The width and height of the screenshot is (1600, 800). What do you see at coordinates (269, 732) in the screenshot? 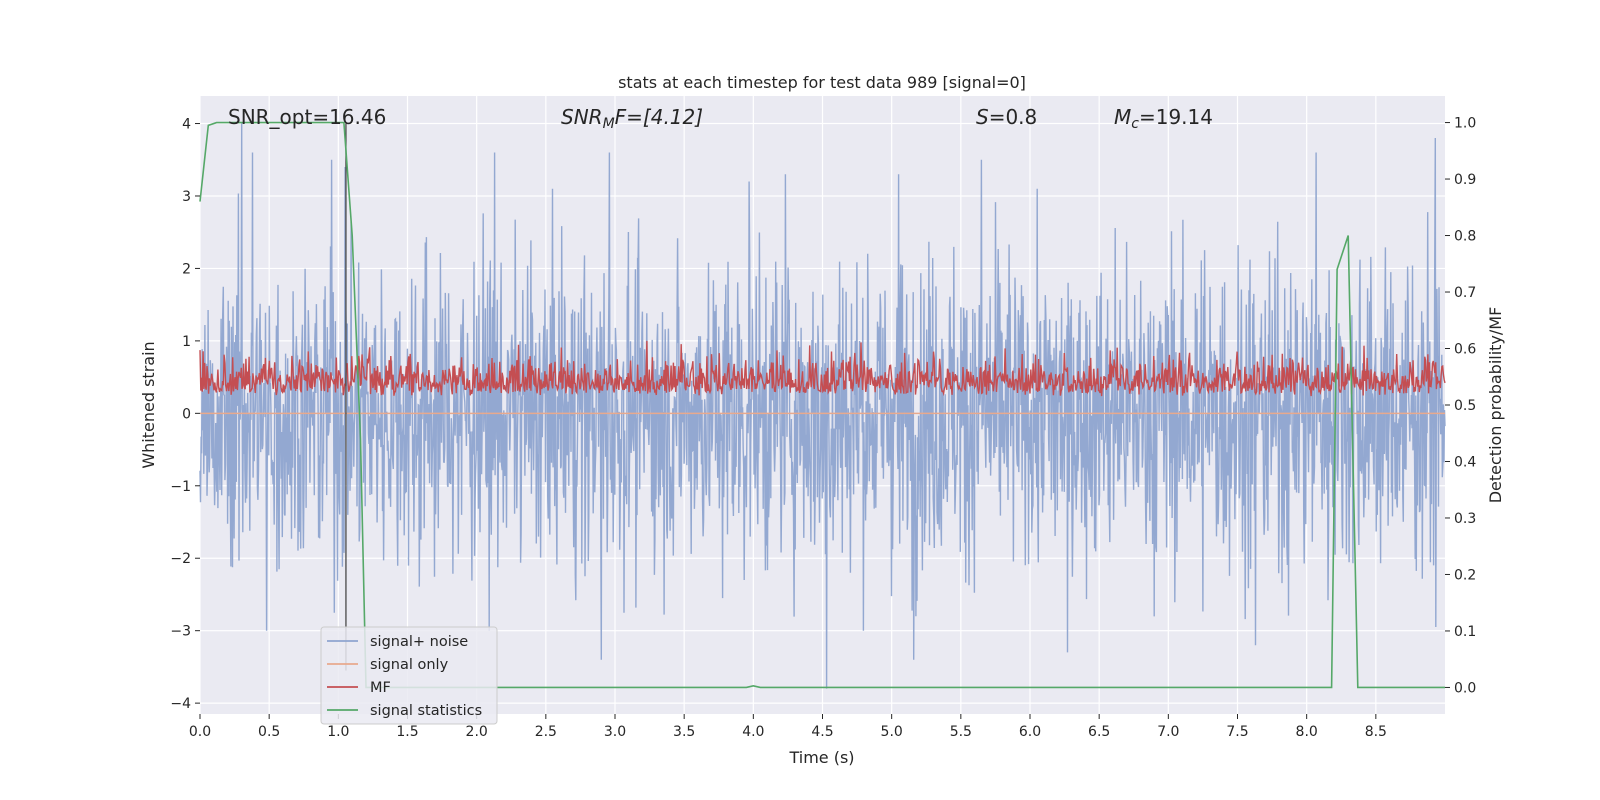
I see `x-tick-label: 0.5` at bounding box center [269, 732].